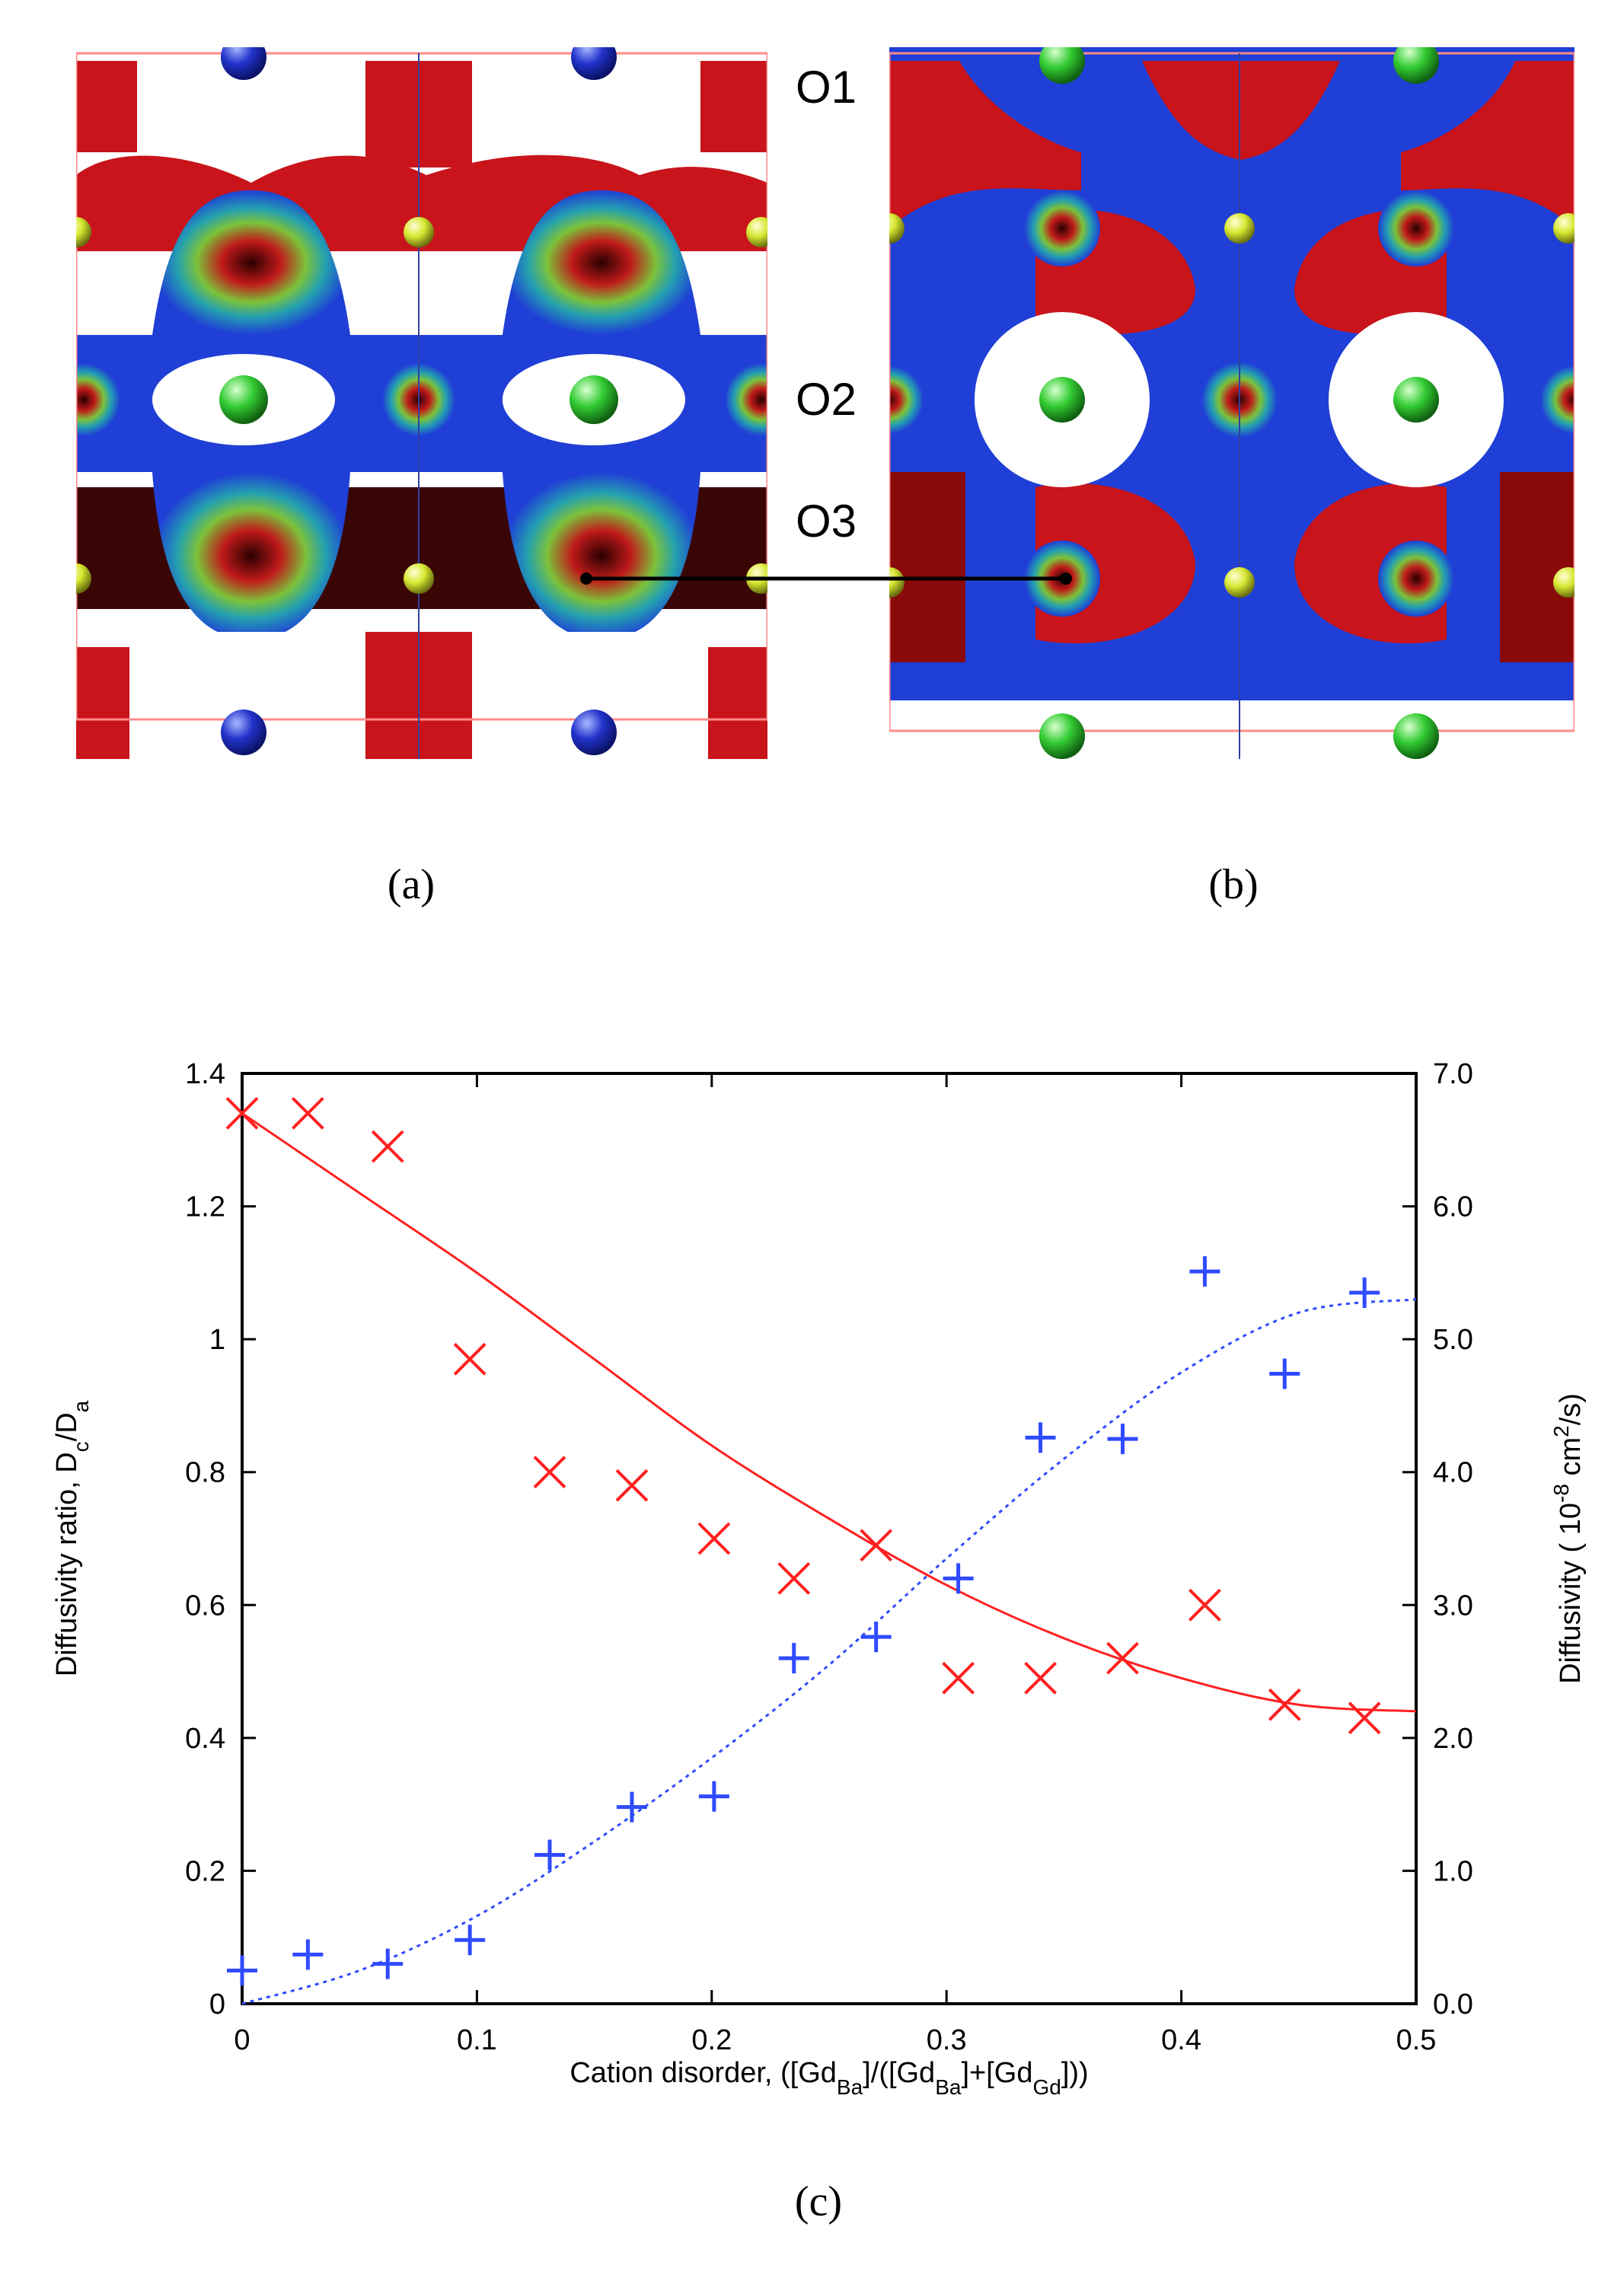  I want to click on density-spot-b6, so click(906, 399).